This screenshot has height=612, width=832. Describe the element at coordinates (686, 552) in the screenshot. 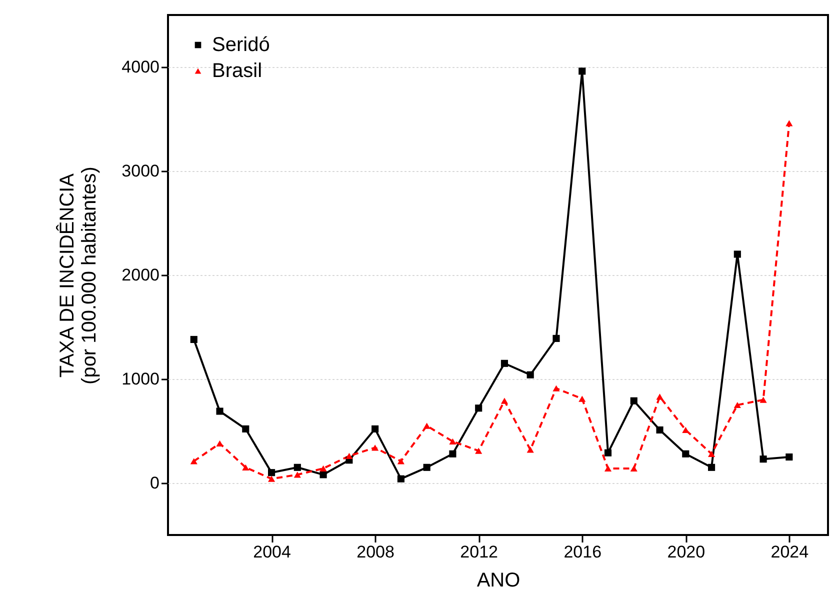

I see `x-tick-label: 2020` at that location.